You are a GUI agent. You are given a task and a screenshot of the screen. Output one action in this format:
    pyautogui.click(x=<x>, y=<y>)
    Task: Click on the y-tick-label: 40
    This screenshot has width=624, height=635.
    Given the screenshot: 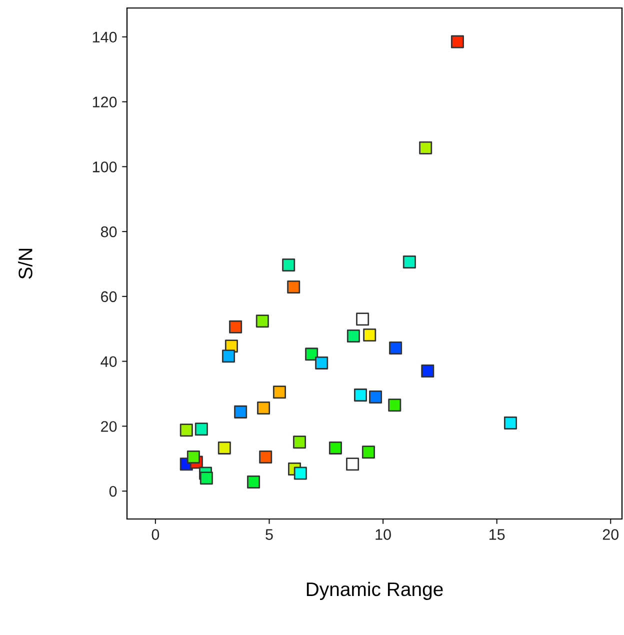 What is the action you would take?
    pyautogui.click(x=108, y=362)
    